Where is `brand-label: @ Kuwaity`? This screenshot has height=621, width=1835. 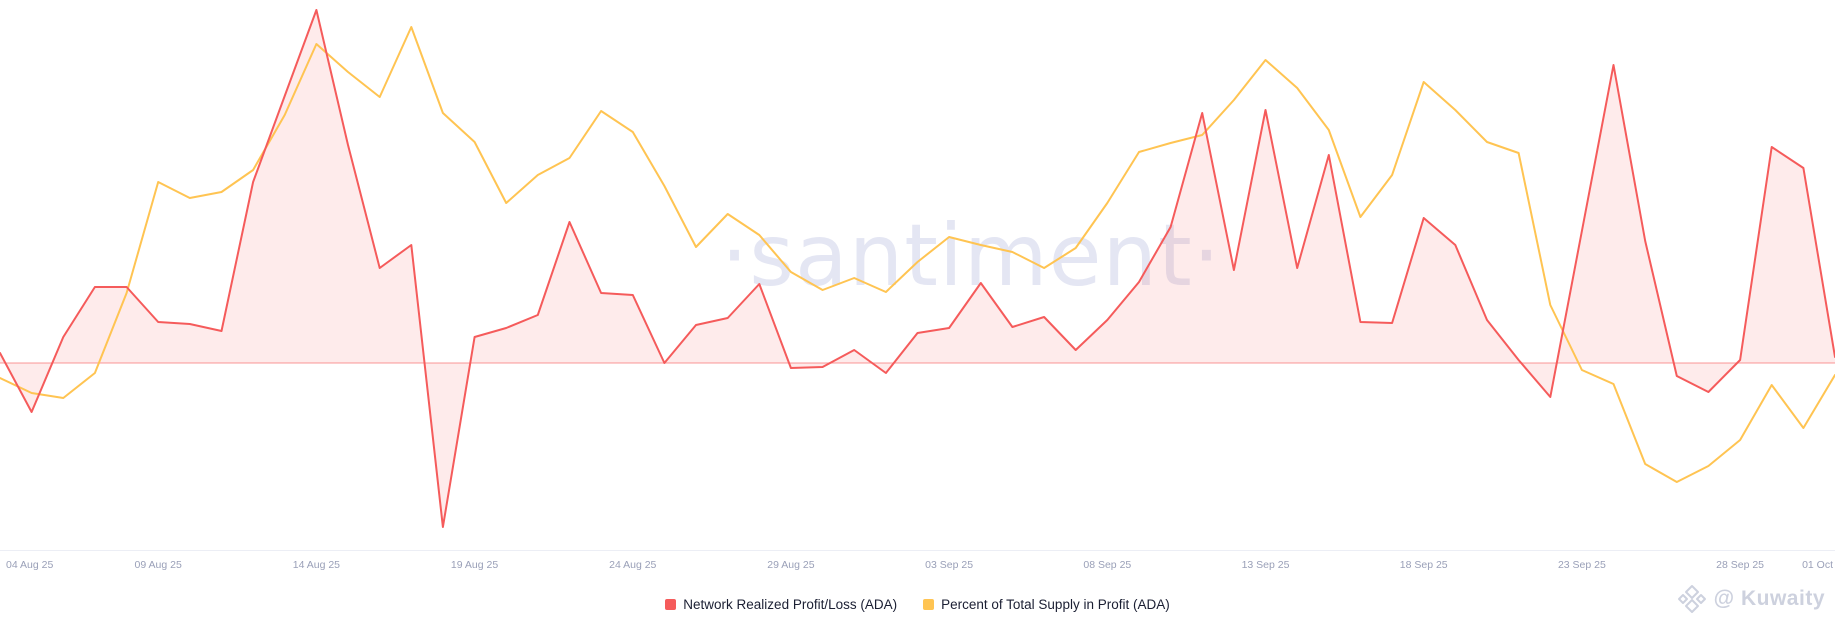
brand-label: @ Kuwaity is located at coordinates (1769, 598).